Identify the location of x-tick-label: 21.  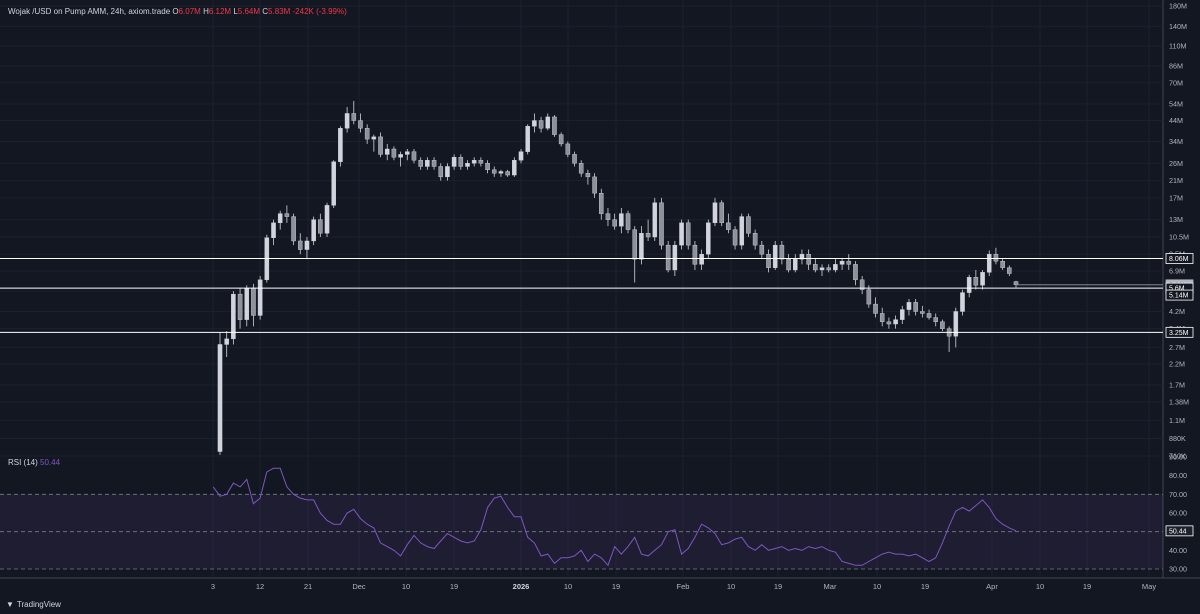
(308, 586).